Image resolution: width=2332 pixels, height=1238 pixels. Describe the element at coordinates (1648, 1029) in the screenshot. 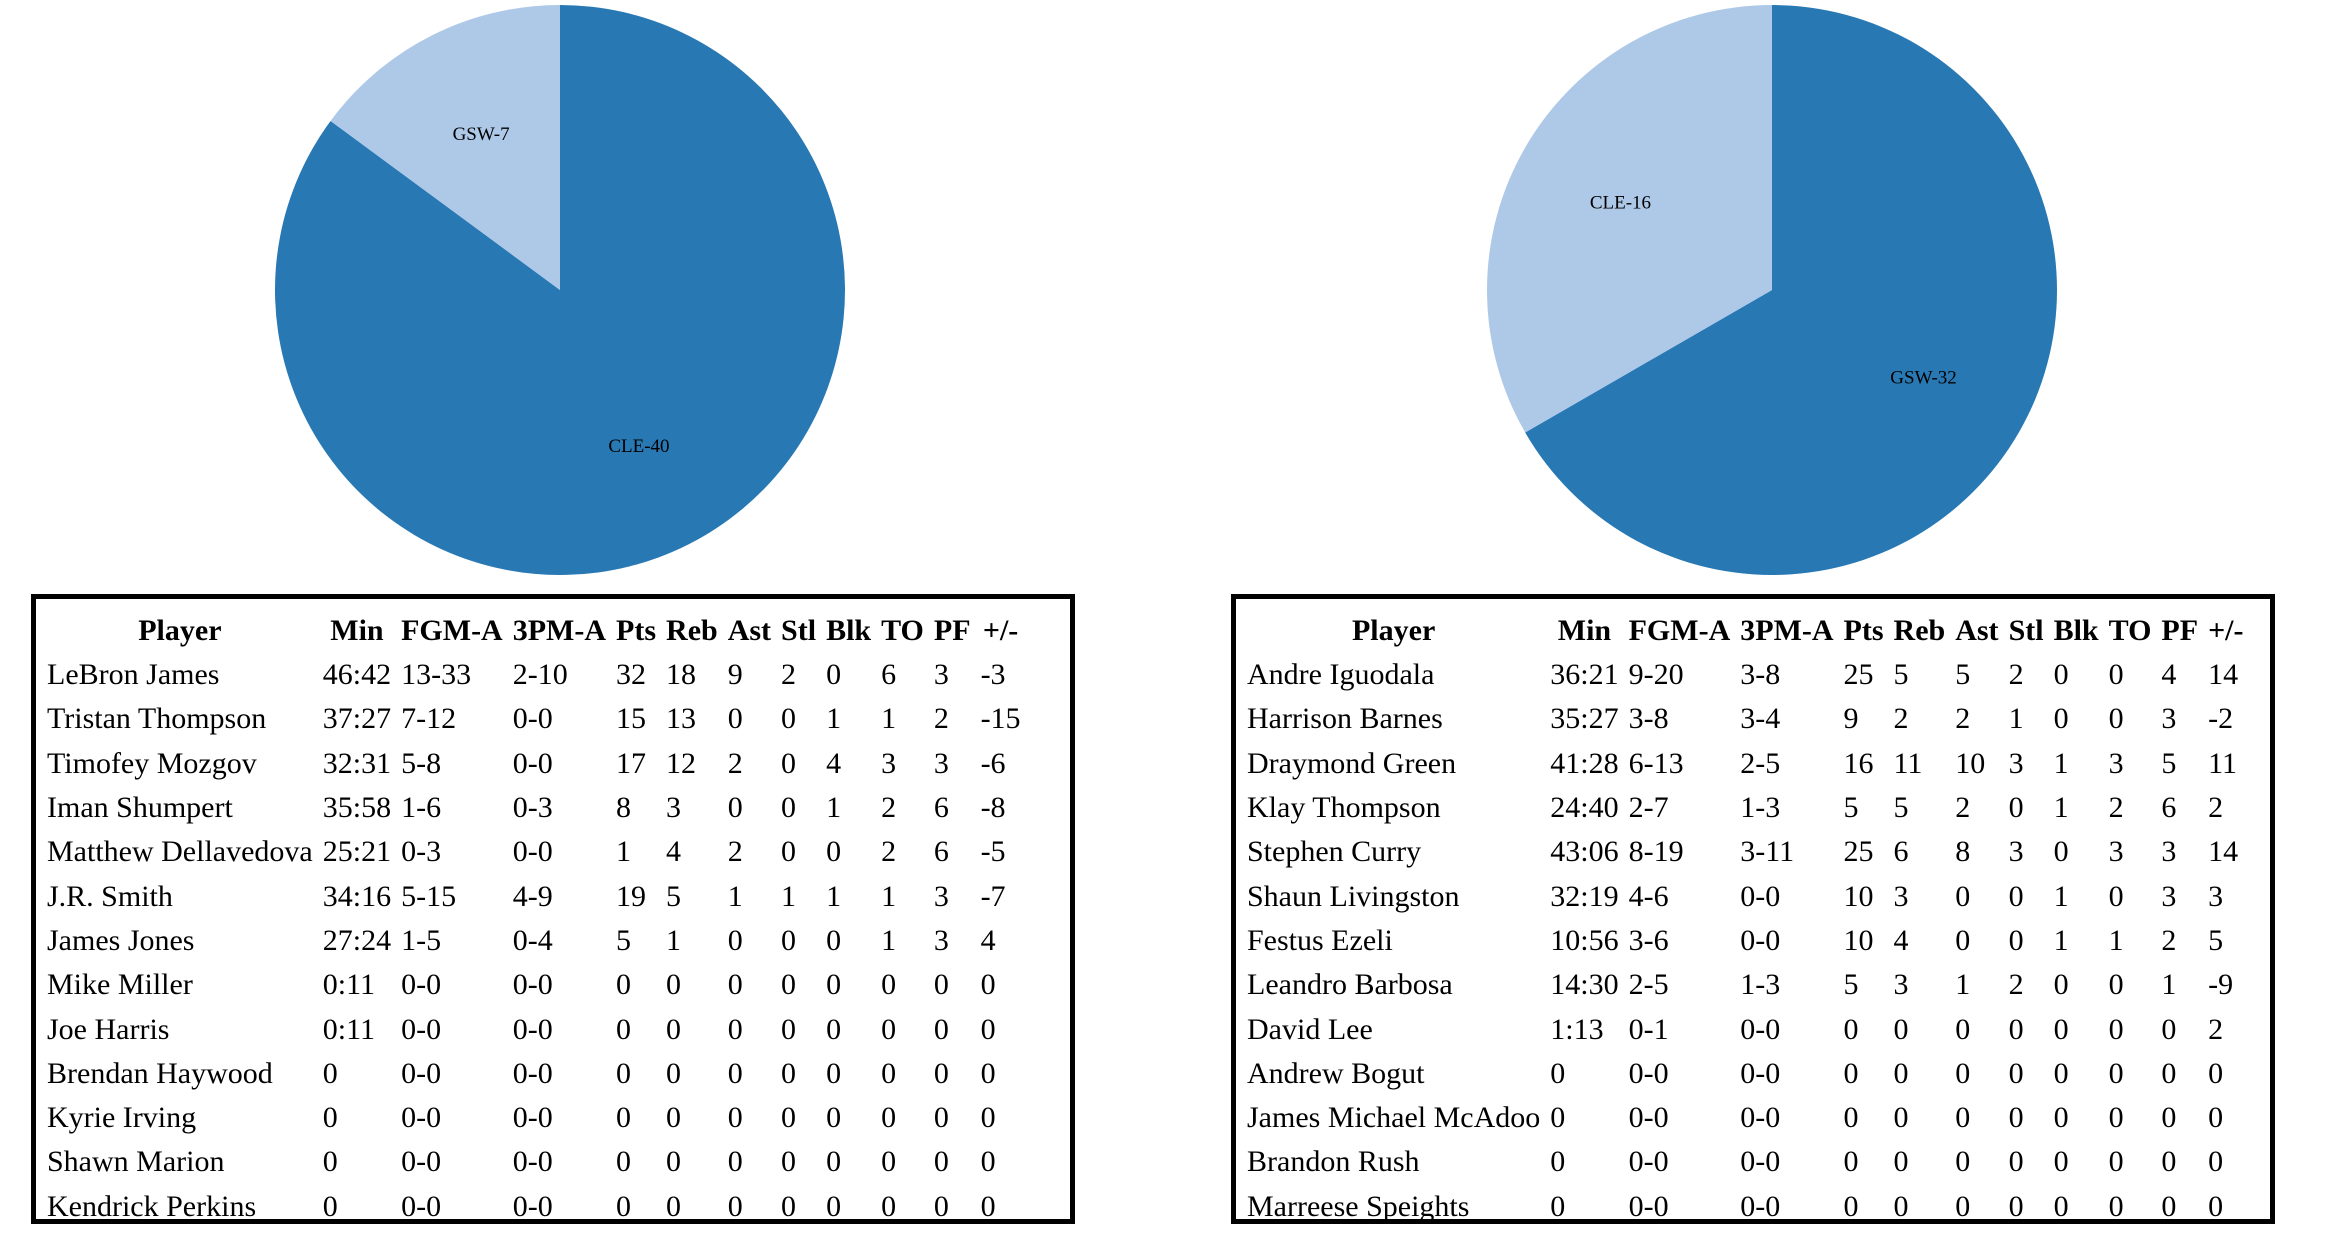

I see `stat-cell: 0-1` at that location.